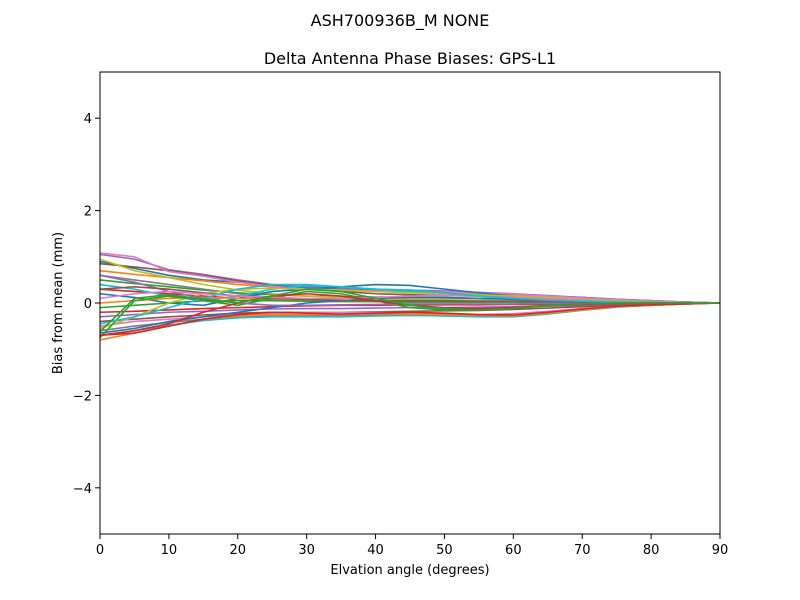 This screenshot has height=600, width=800. Describe the element at coordinates (513, 550) in the screenshot. I see `x-tick-label: 60` at that location.